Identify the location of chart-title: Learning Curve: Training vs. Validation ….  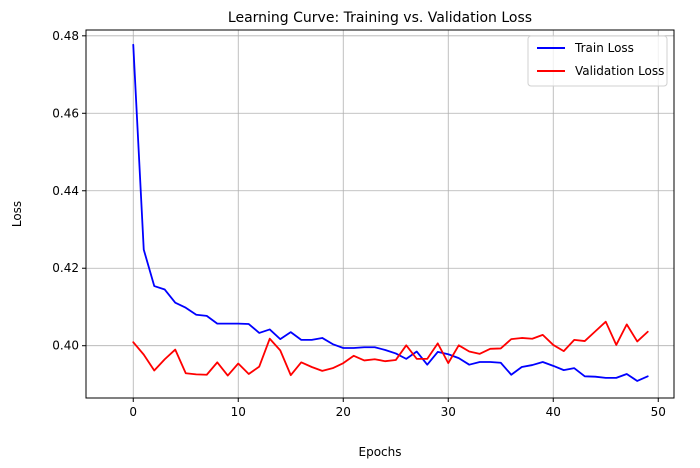
(380, 18).